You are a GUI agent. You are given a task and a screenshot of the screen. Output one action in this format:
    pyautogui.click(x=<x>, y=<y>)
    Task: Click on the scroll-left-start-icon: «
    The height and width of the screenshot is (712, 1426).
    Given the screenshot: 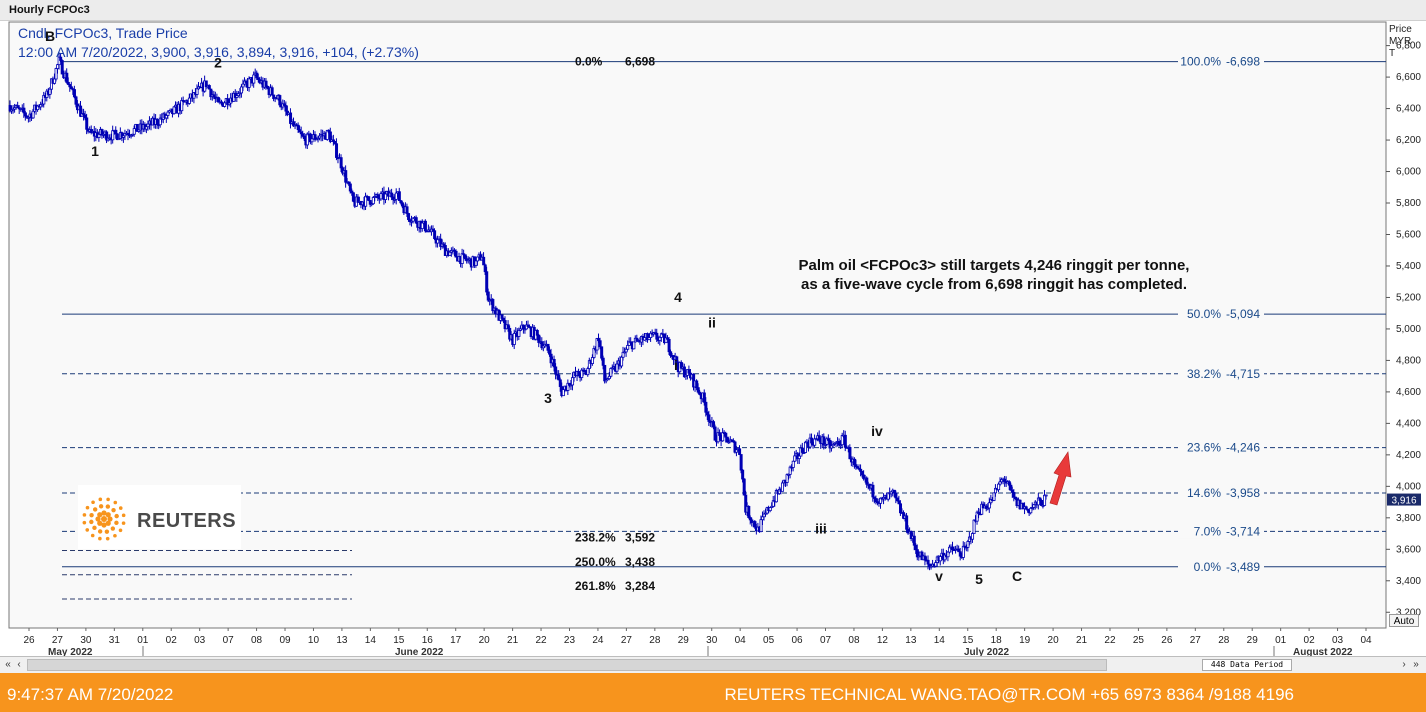 What is the action you would take?
    pyautogui.click(x=8, y=664)
    